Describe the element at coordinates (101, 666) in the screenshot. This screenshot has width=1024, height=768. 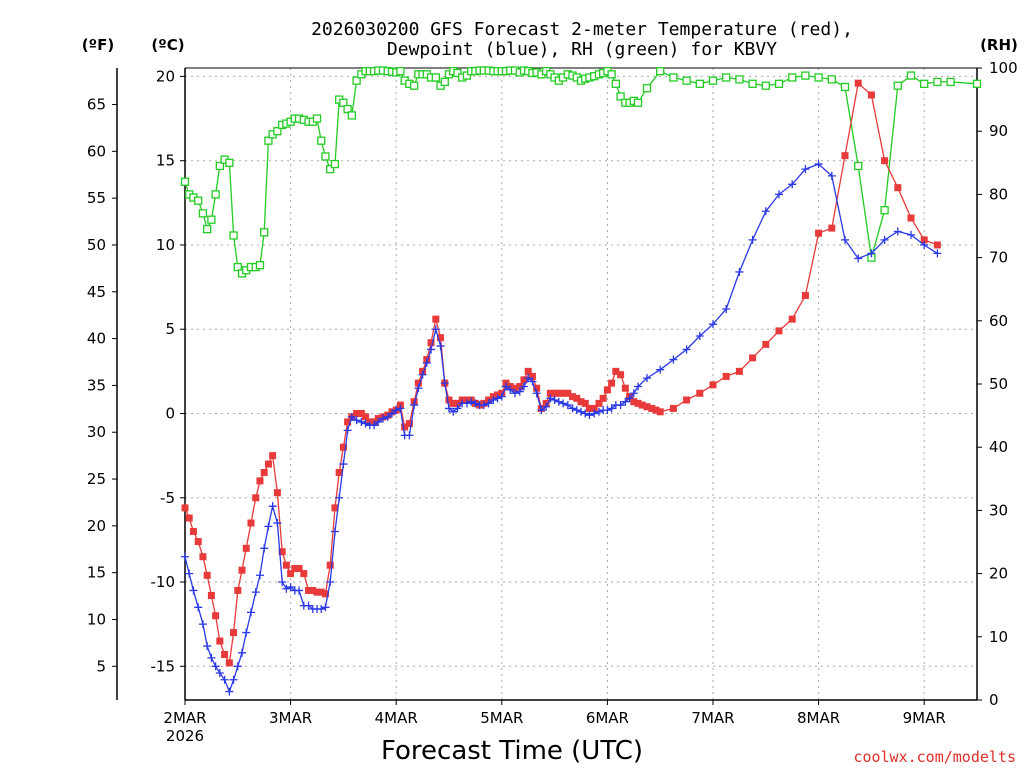
I see `fahrenheit-tick-label: 5` at that location.